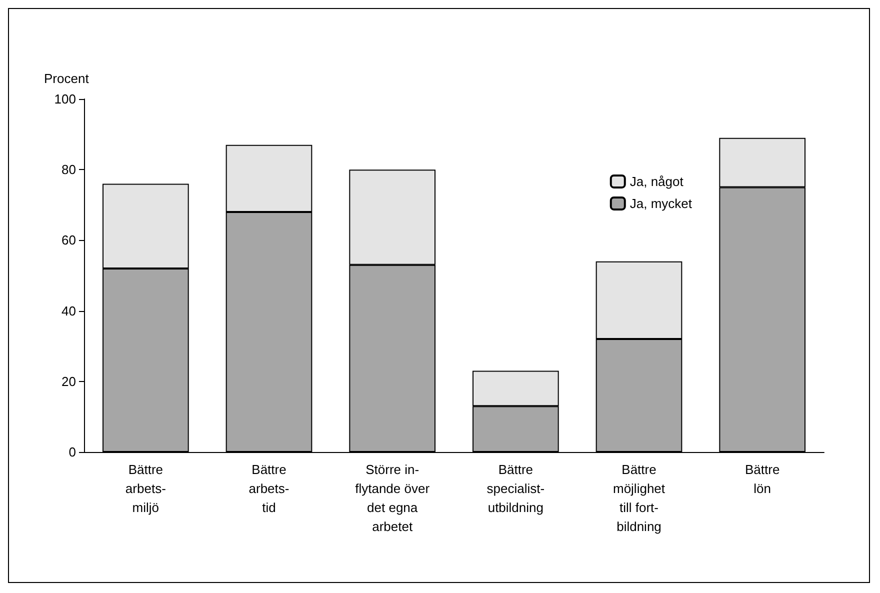  I want to click on x-tick-label: Större in- flytande över det egna arbetet, so click(392, 498).